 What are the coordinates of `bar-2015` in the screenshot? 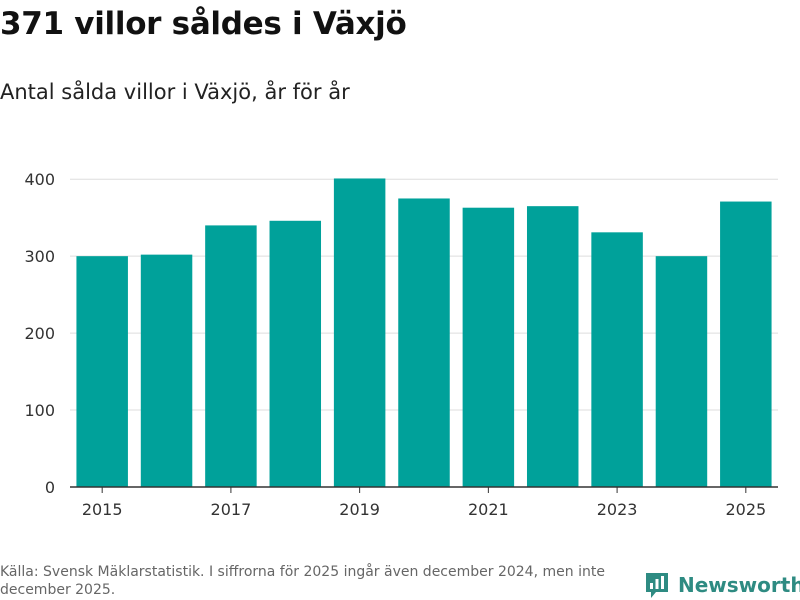 It's located at (102, 371).